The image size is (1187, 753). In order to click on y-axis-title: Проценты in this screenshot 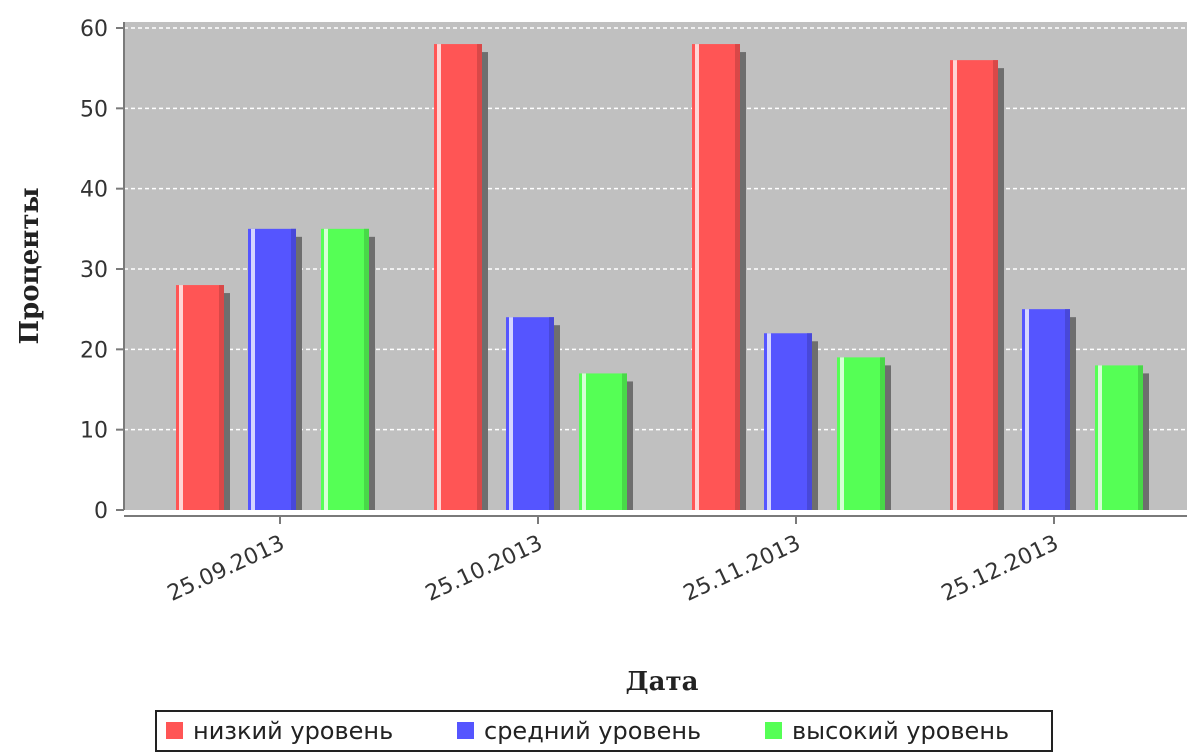, I will do `click(30, 265)`.